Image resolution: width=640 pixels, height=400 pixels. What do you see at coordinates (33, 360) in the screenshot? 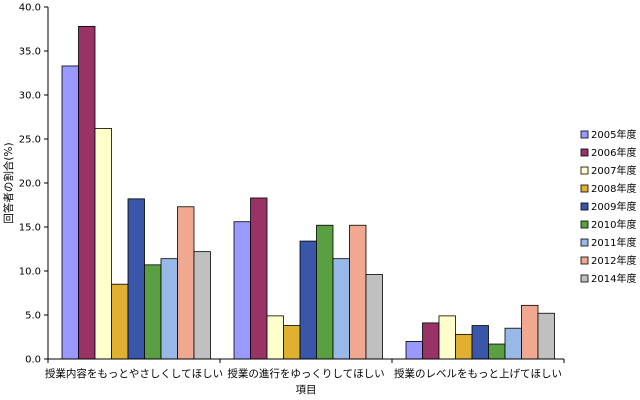
I see `y-tick-label: 0.0` at bounding box center [33, 360].